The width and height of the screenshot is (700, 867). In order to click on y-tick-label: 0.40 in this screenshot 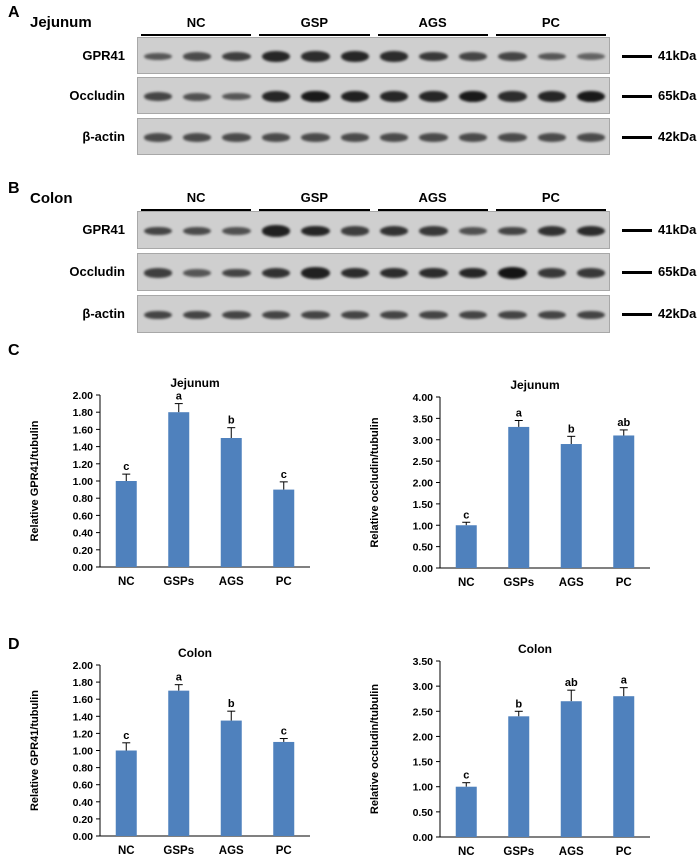, I will do `click(83, 534)`.